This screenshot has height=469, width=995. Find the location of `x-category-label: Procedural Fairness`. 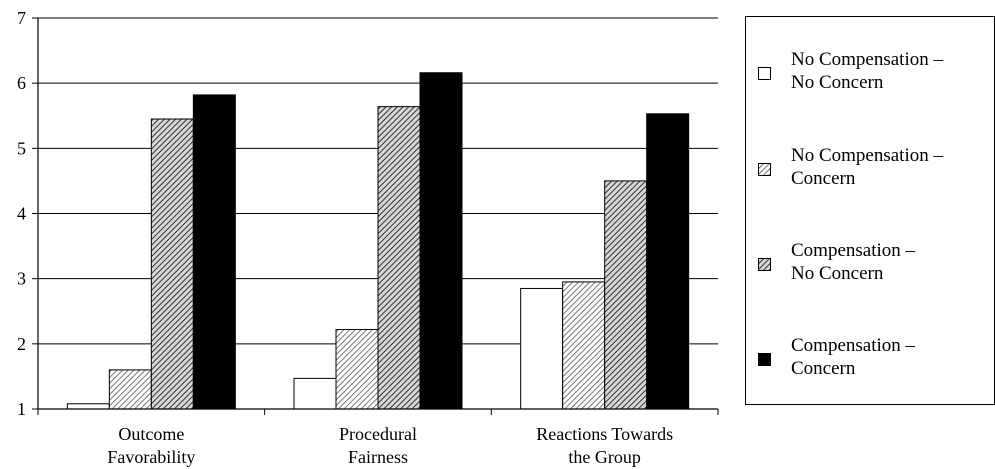

x-category-label: Procedural Fairness is located at coordinates (378, 445).